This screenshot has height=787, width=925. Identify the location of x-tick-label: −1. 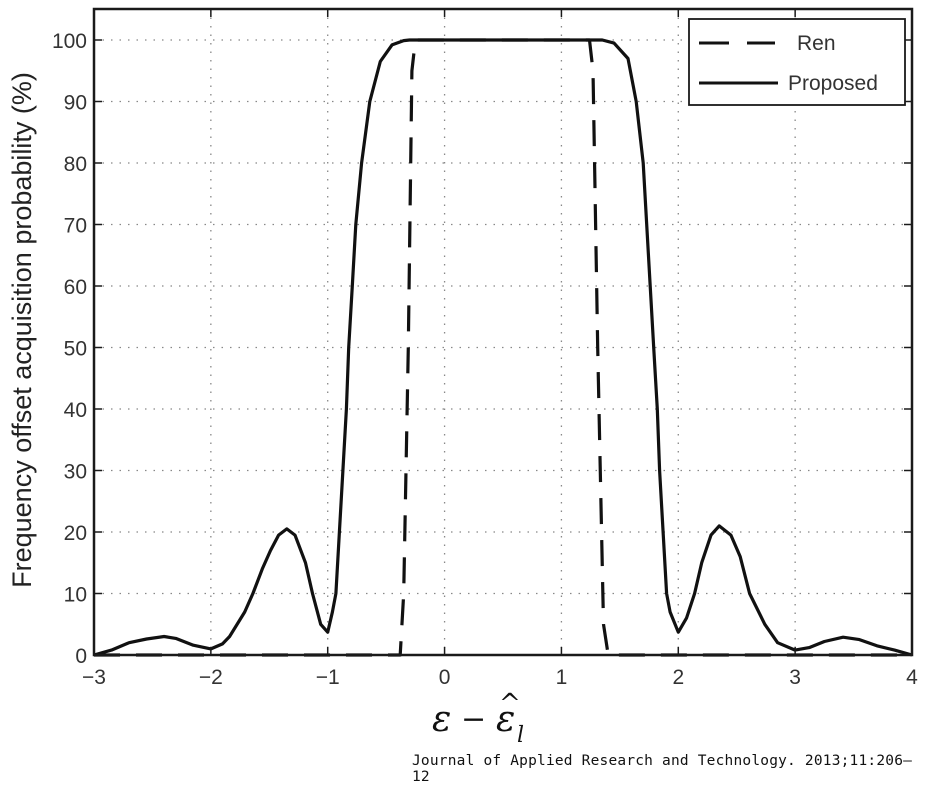
(328, 677).